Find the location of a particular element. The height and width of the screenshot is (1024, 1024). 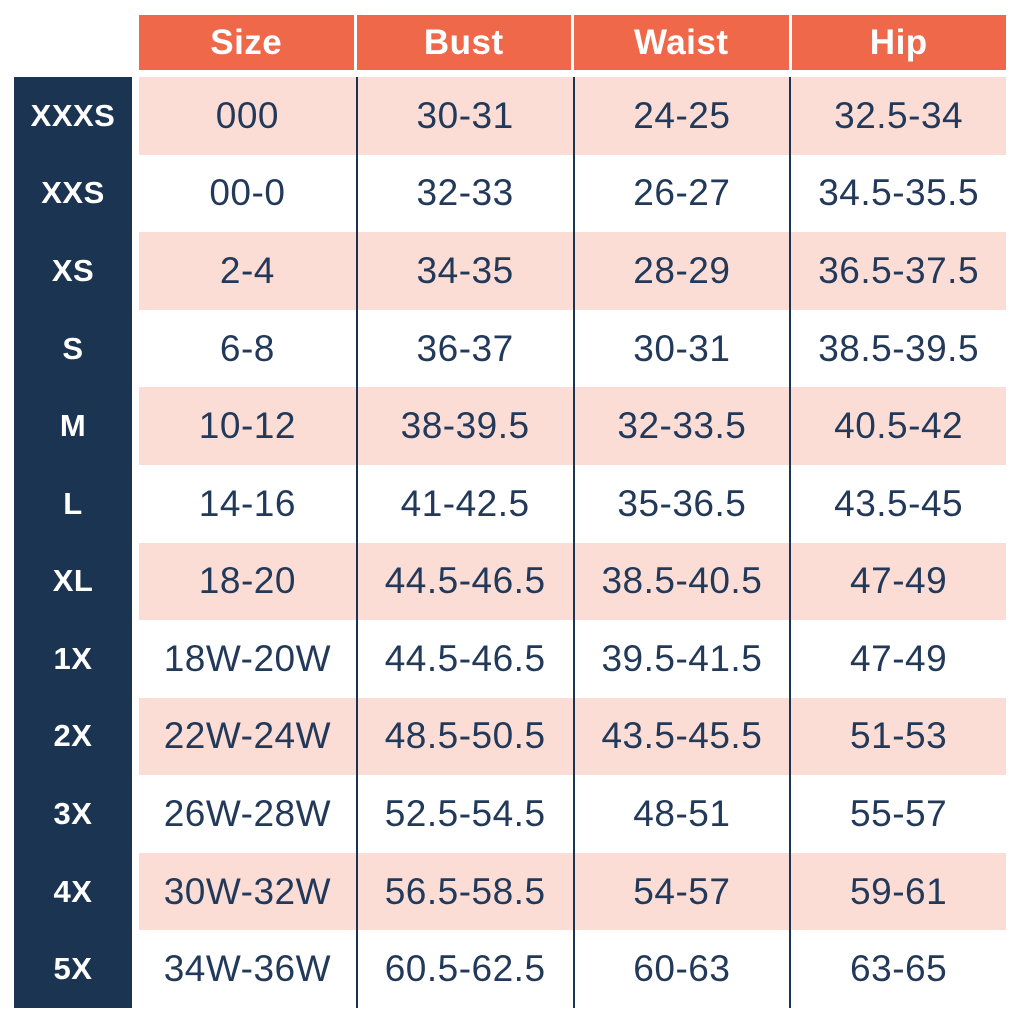

table-row: 10-12 38-39.5 32-33.5 40.5-42 is located at coordinates (572, 426).